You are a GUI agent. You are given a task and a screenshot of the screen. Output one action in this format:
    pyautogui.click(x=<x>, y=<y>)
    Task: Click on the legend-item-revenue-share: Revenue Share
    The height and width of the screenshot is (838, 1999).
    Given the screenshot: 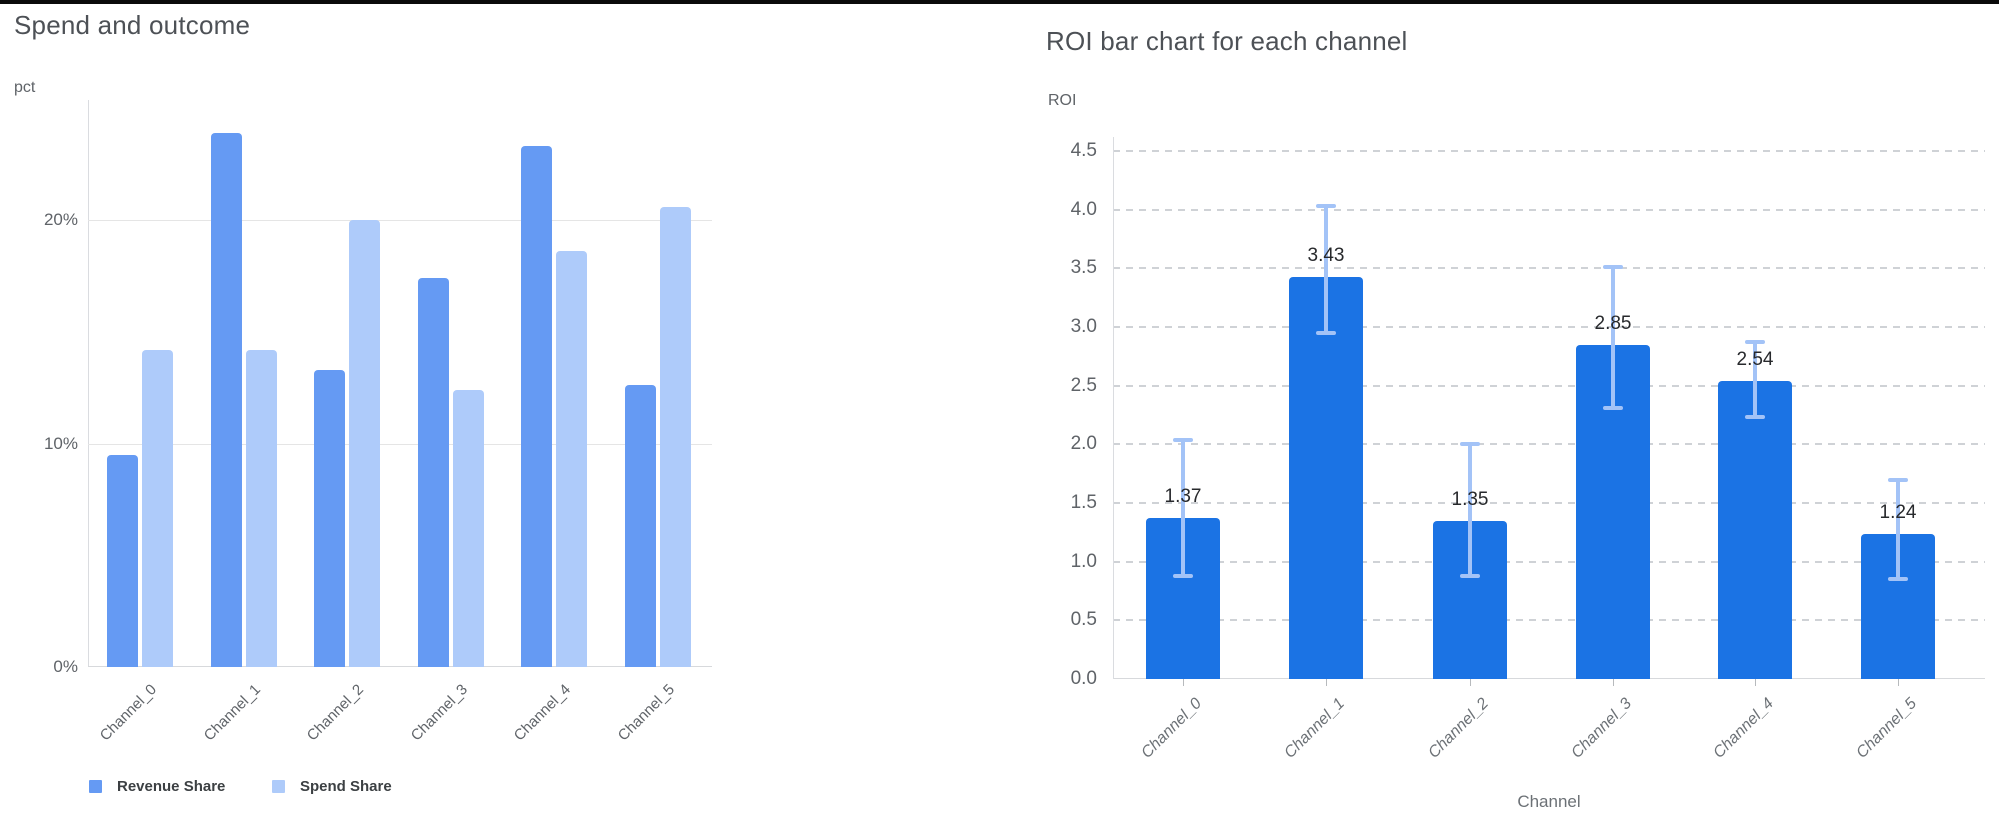 What is the action you would take?
    pyautogui.click(x=157, y=786)
    